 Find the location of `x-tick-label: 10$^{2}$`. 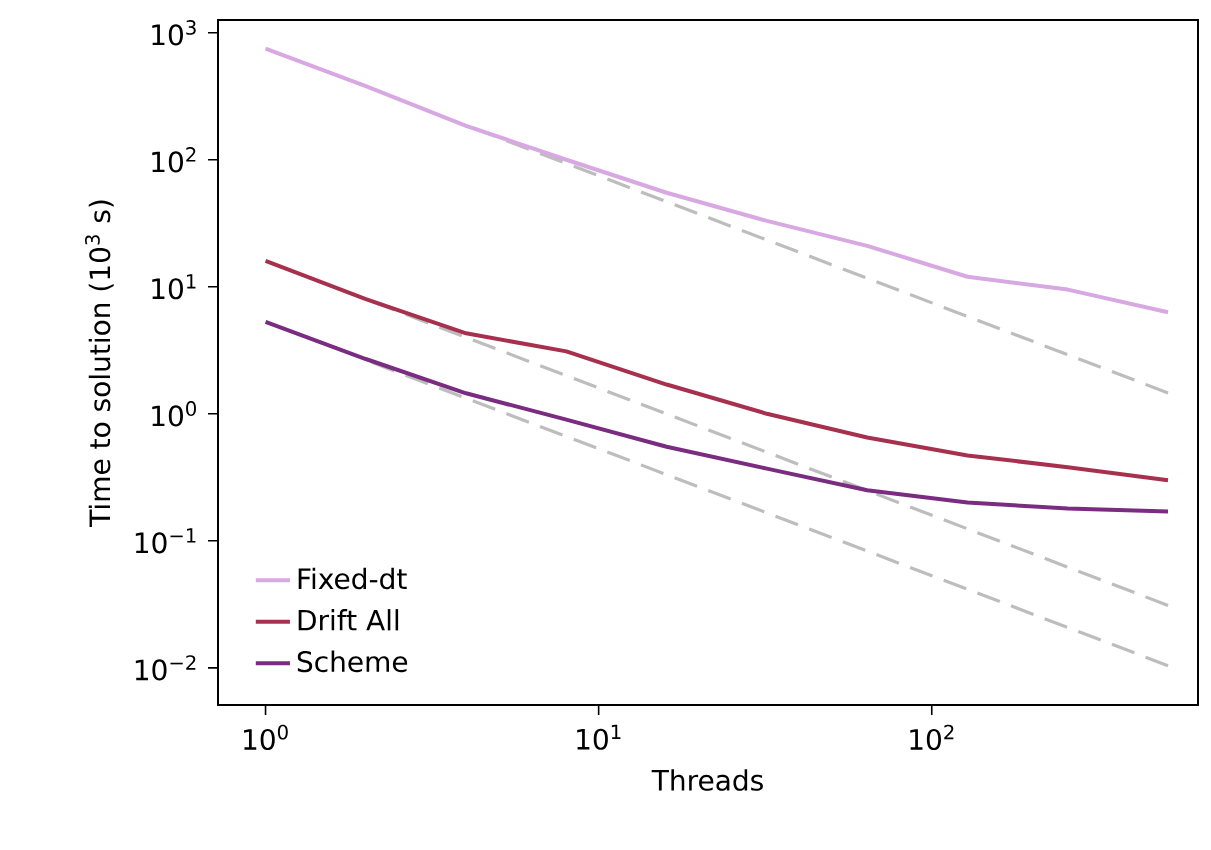

x-tick-label: 10$^{2}$ is located at coordinates (932, 737).